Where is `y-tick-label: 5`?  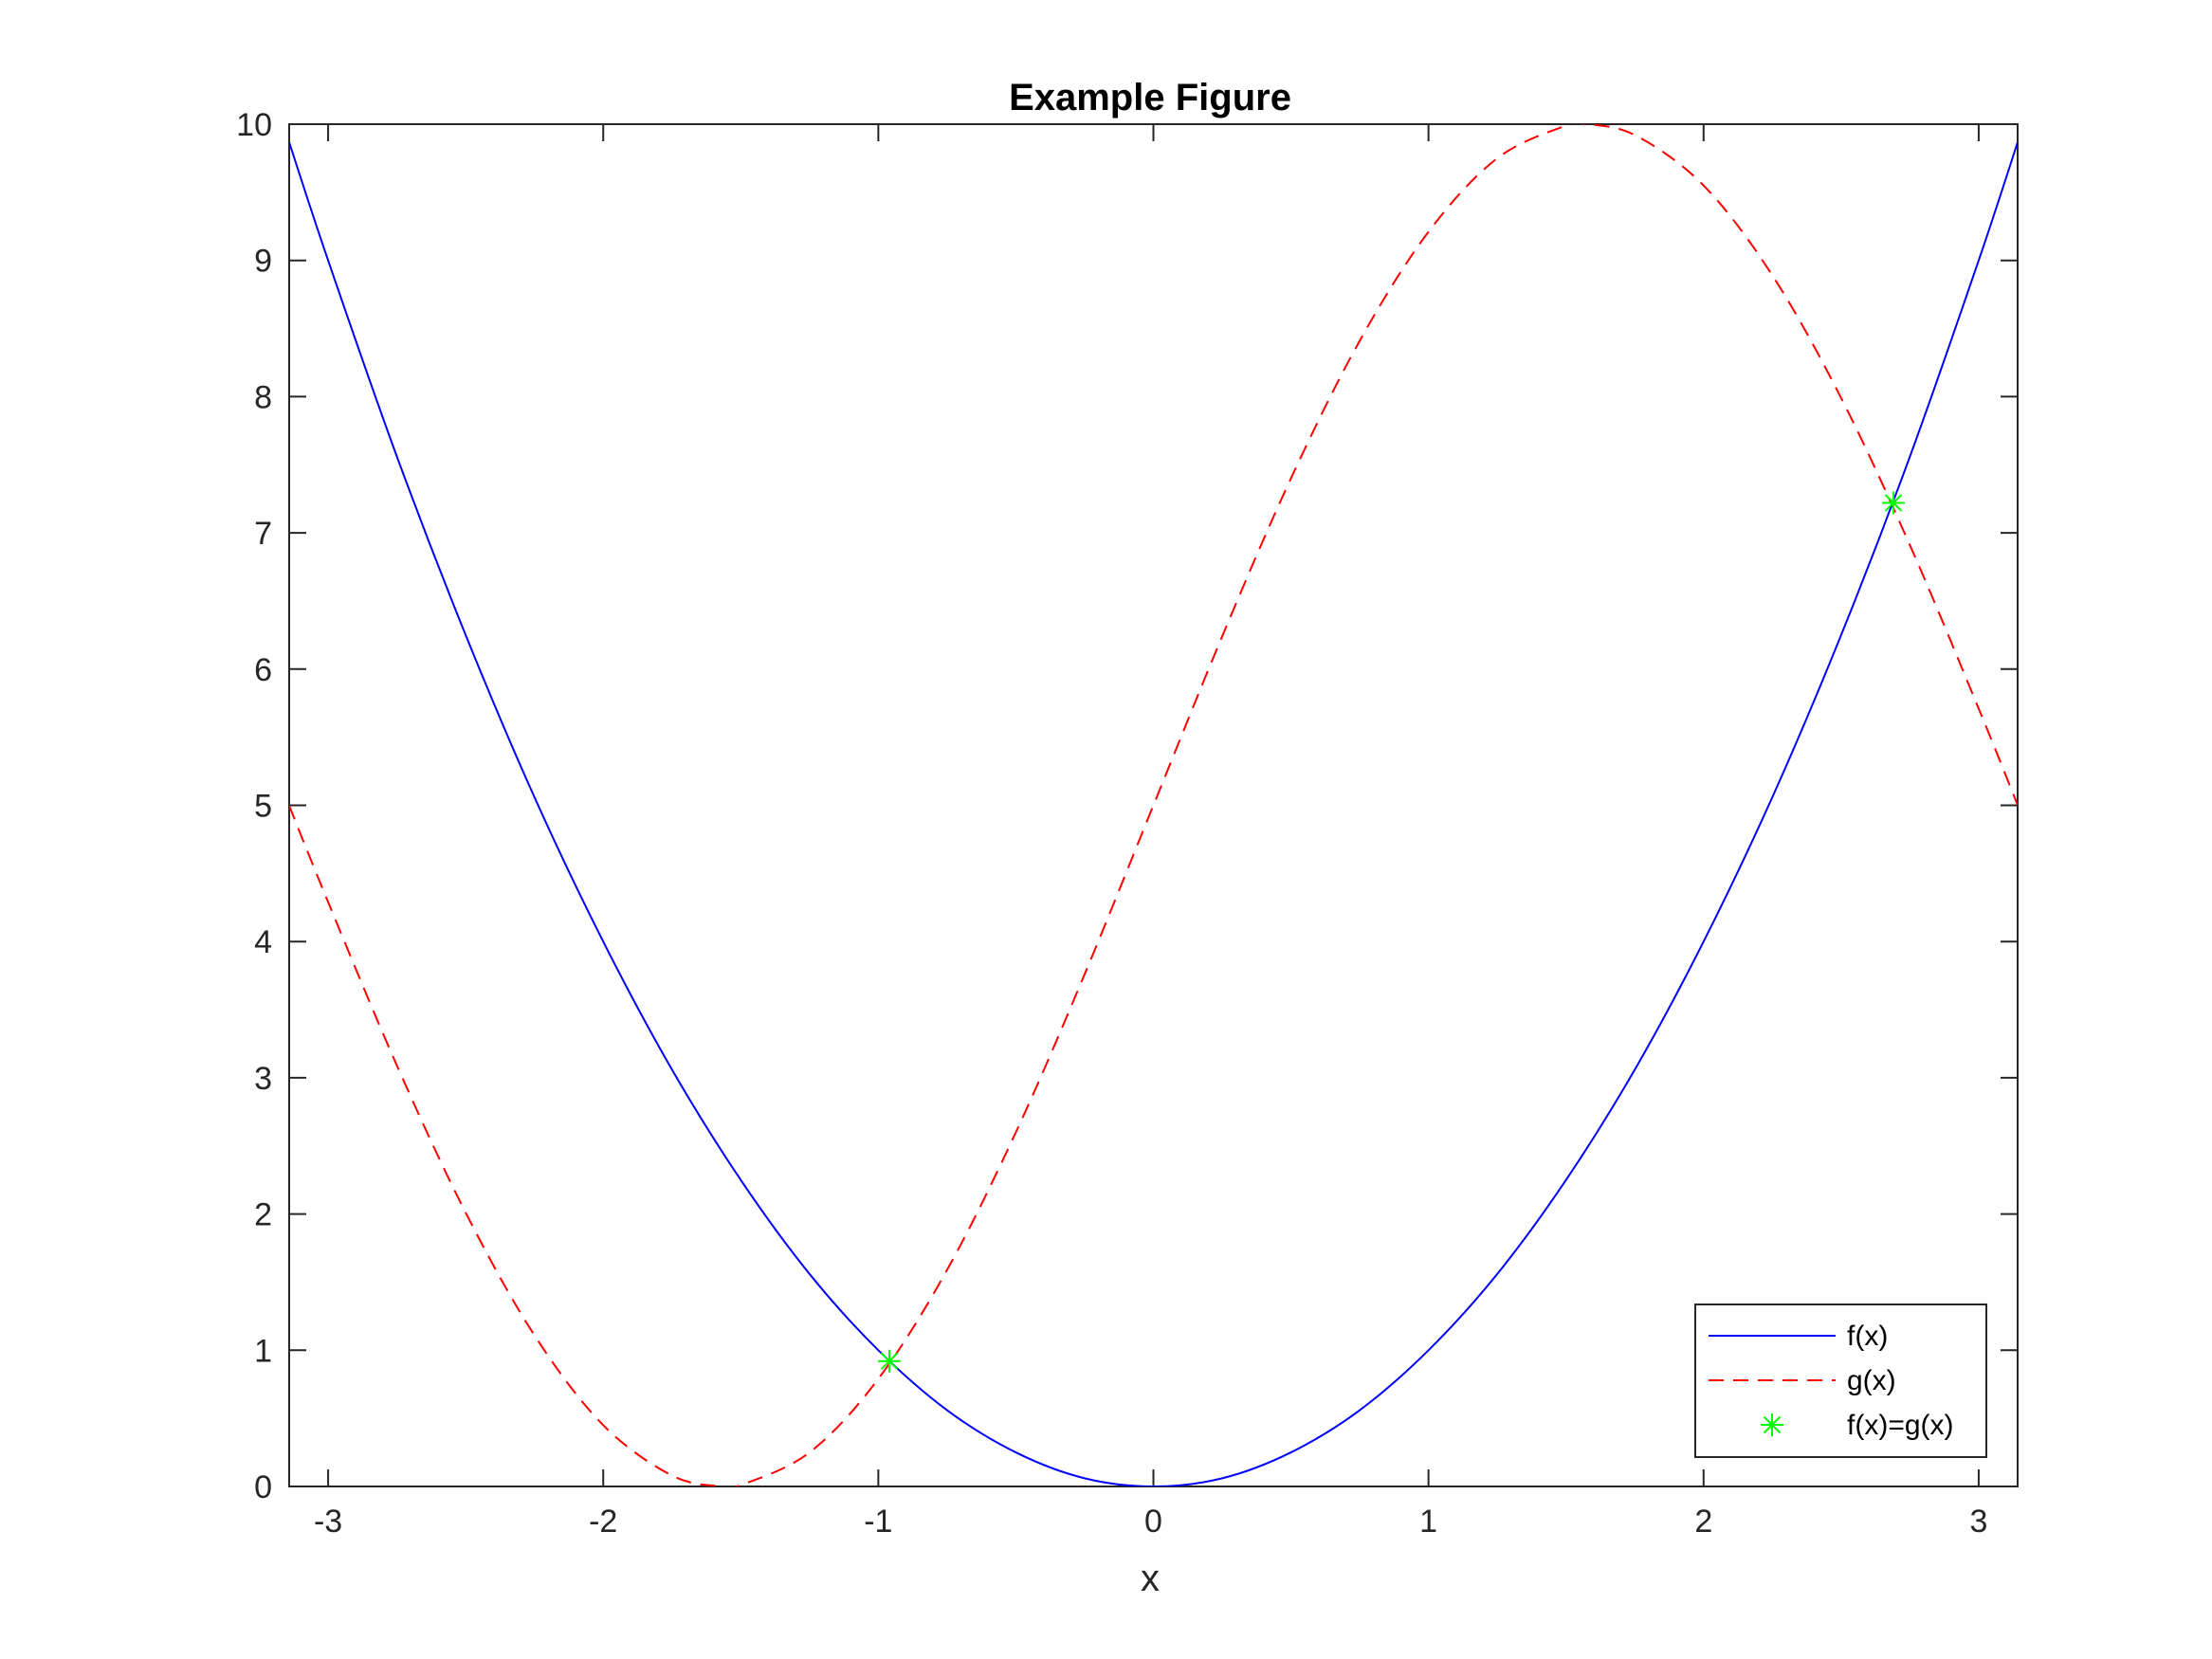 y-tick-label: 5 is located at coordinates (263, 807).